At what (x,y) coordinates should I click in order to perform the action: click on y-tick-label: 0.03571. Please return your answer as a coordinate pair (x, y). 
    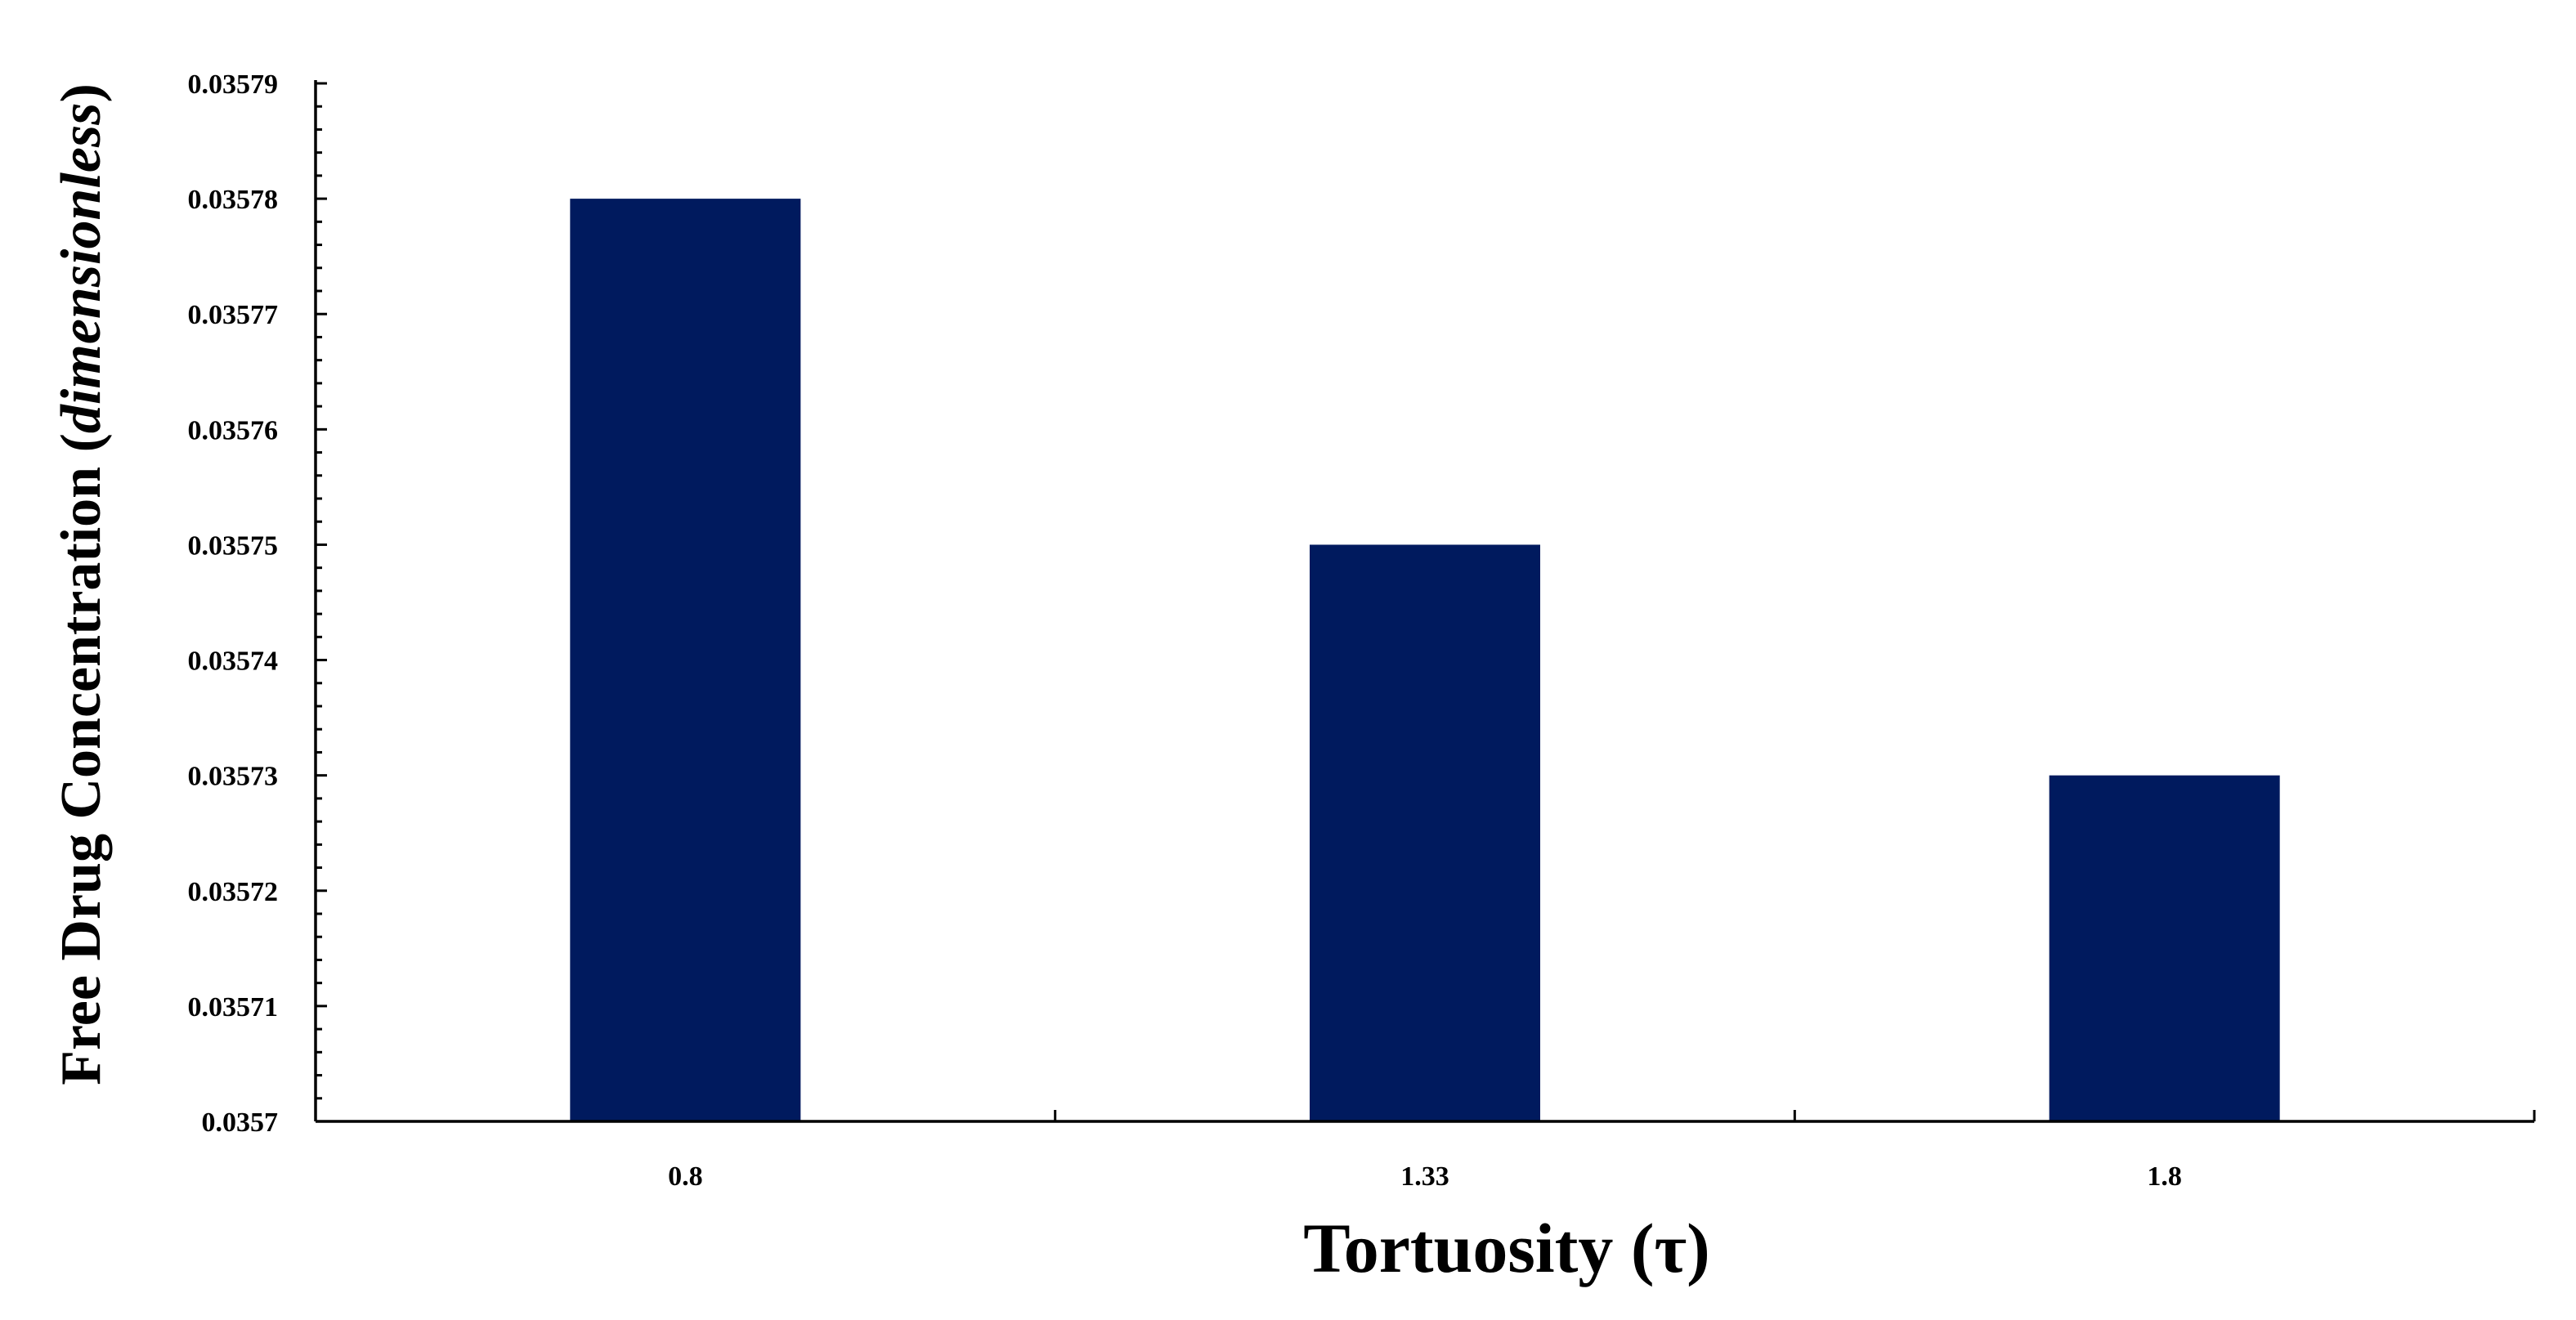
    Looking at the image, I should click on (233, 1007).